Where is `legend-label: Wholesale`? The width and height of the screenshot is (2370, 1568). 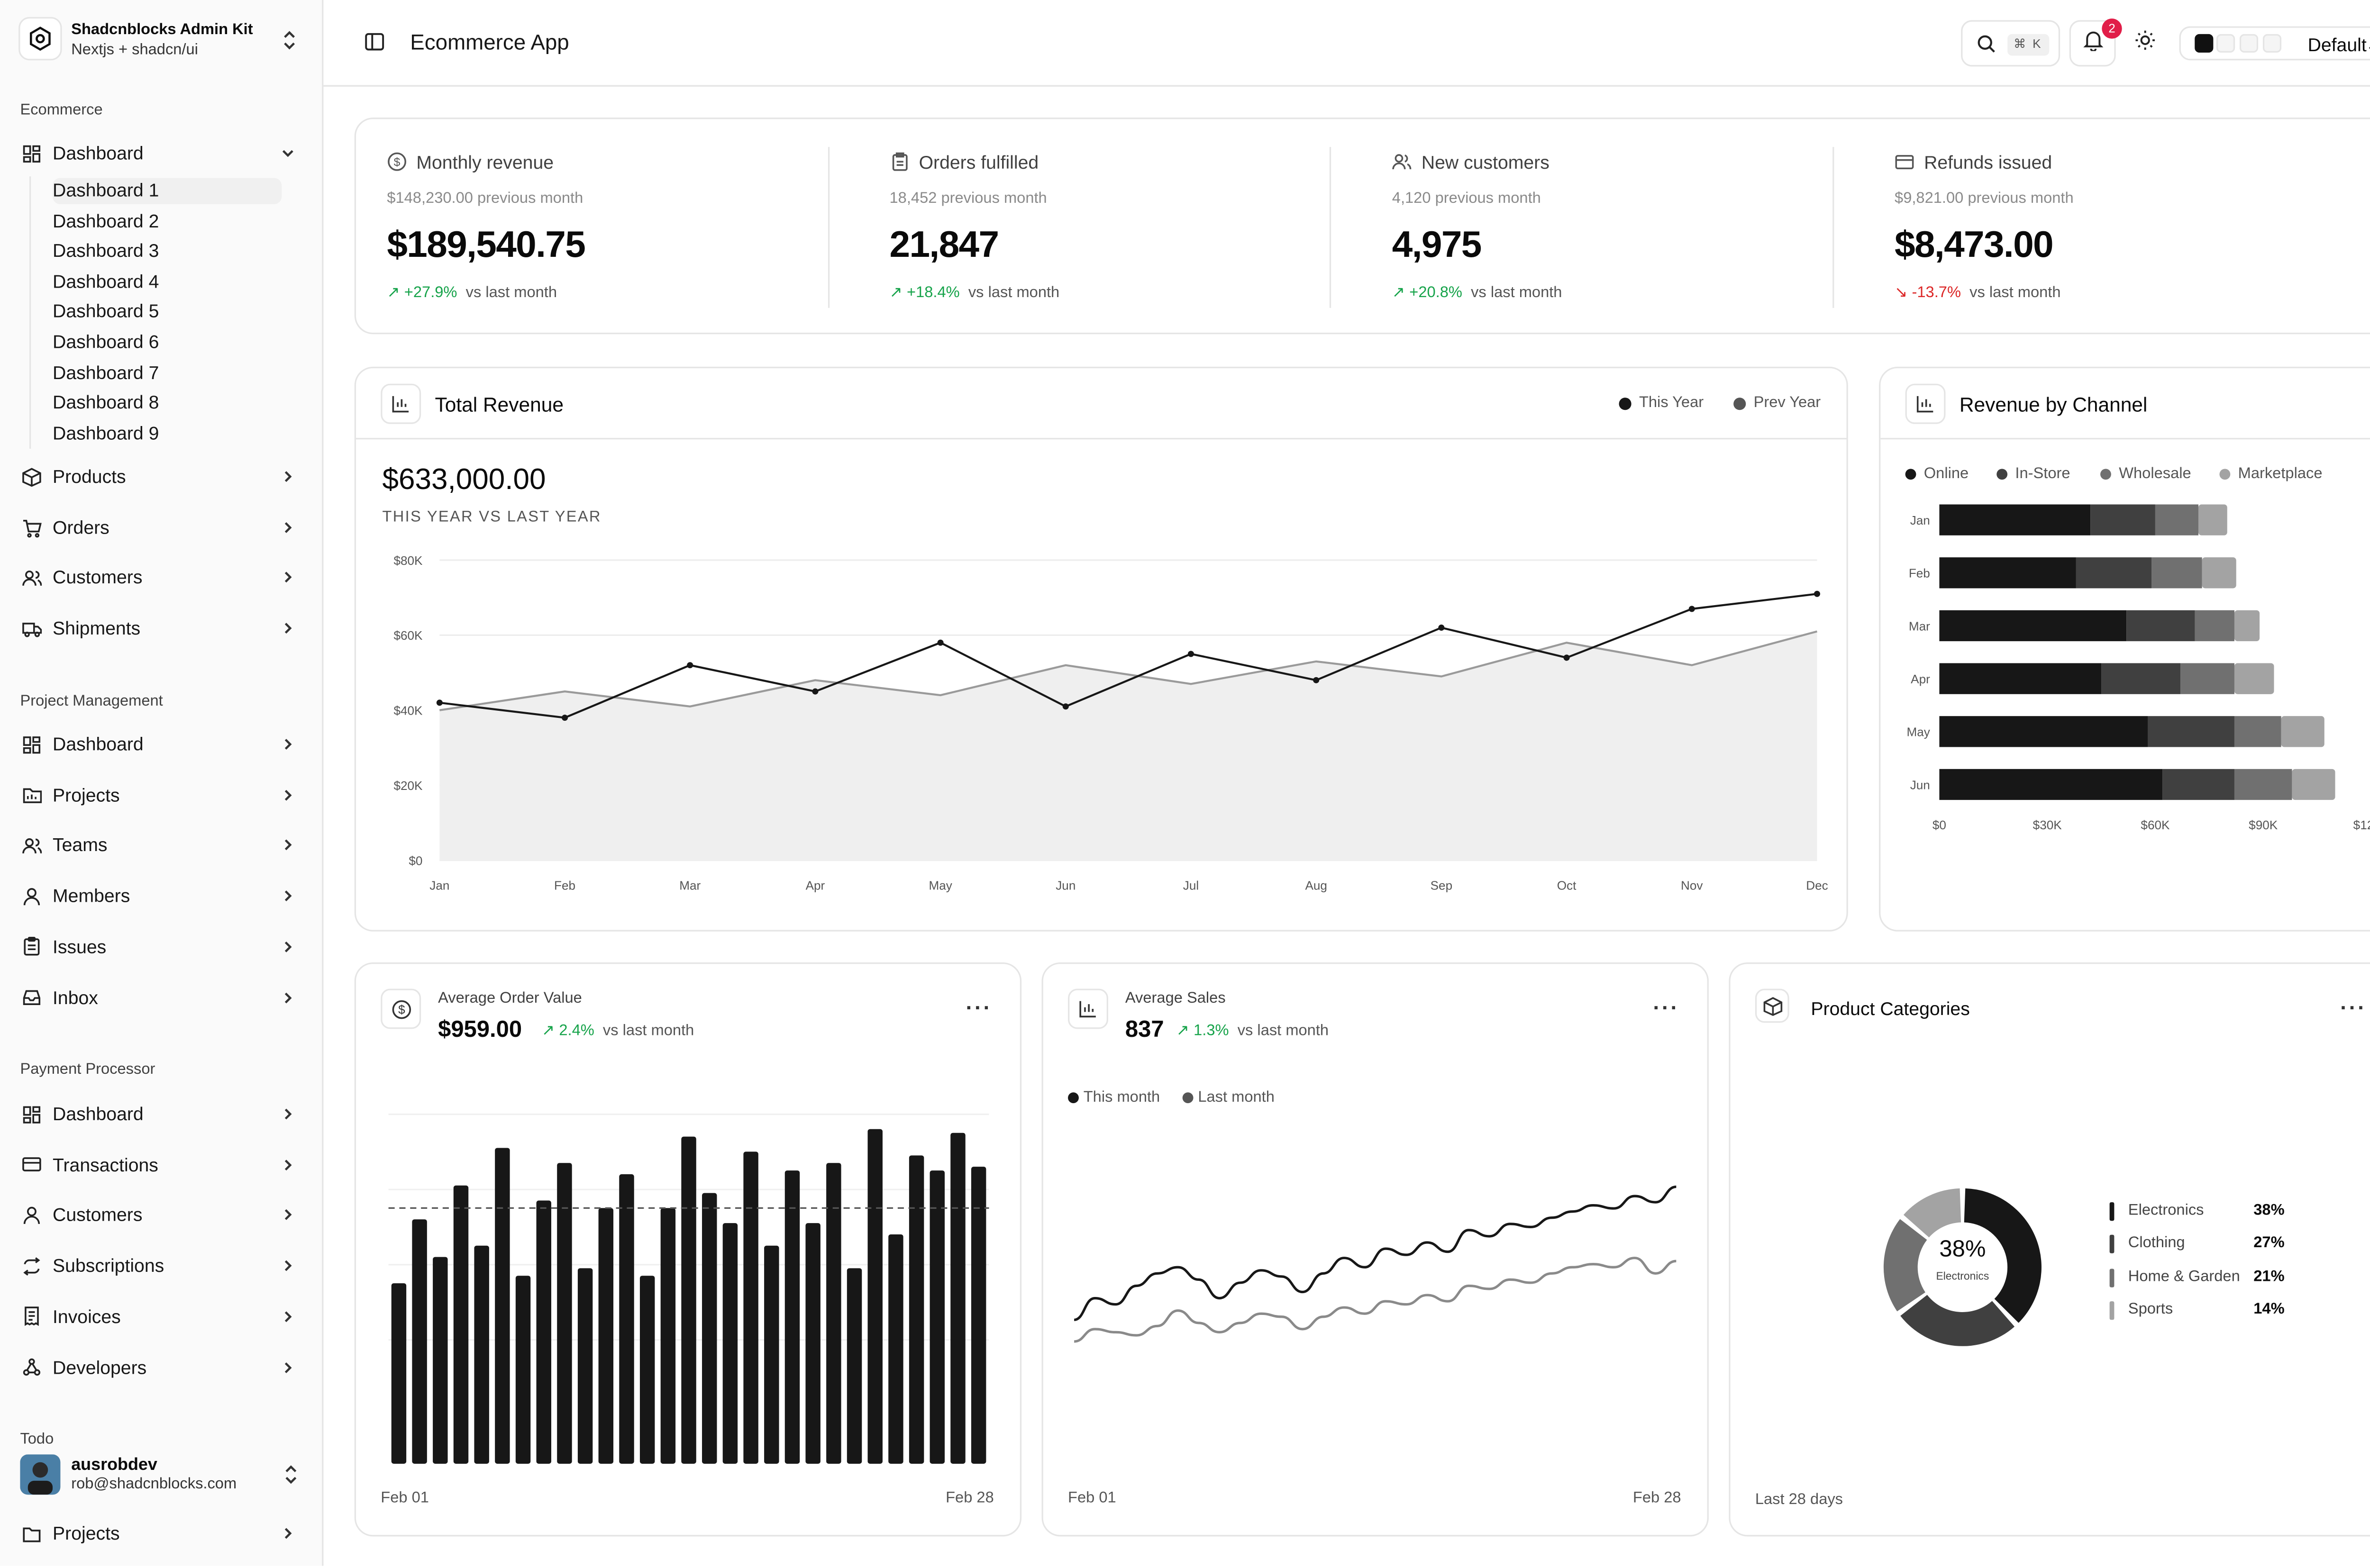 legend-label: Wholesale is located at coordinates (2155, 474).